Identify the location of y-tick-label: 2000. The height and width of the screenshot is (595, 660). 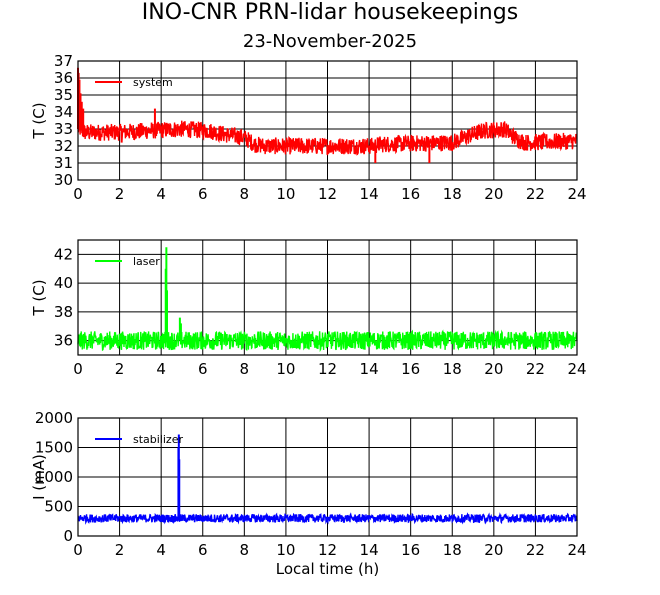
(54, 418).